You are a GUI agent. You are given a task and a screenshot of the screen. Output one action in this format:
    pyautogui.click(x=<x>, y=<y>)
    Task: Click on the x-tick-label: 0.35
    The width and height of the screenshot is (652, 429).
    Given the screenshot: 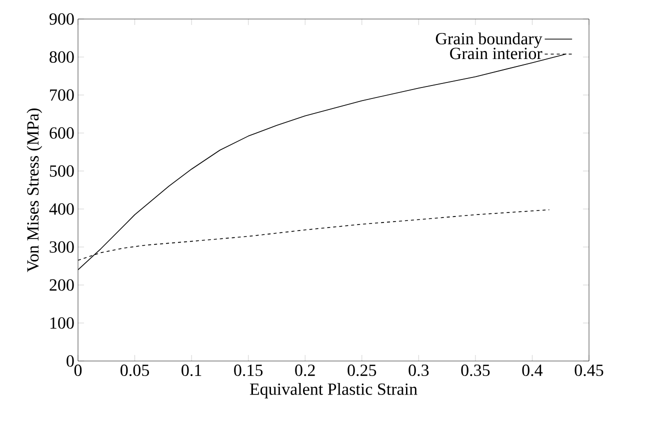 What is the action you would take?
    pyautogui.click(x=475, y=370)
    